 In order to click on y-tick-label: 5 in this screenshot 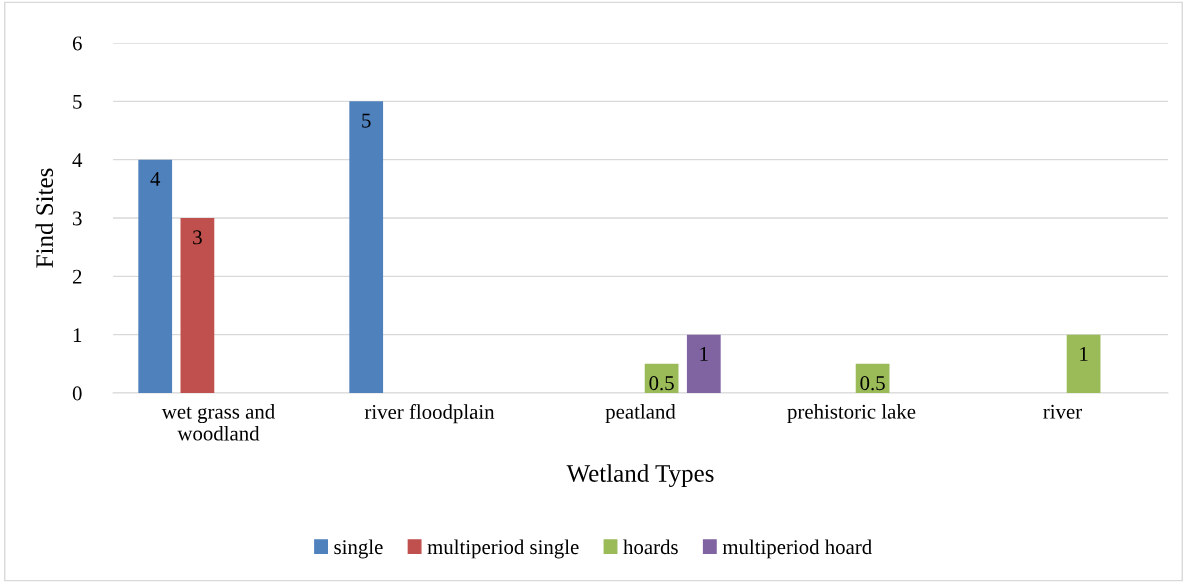, I will do `click(77, 101)`.